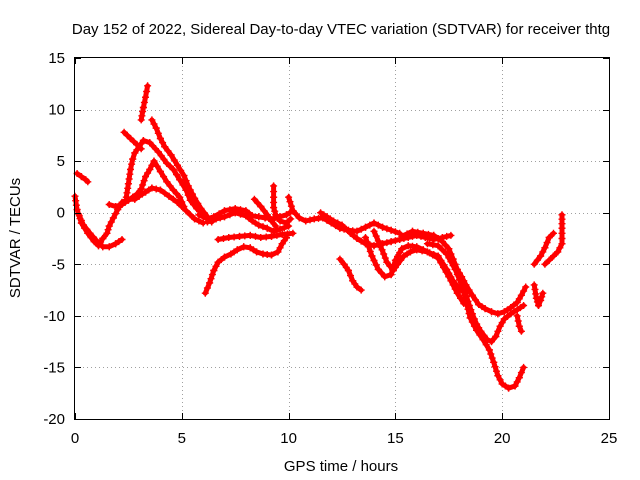  What do you see at coordinates (609, 438) in the screenshot?
I see `x-tick-label: 25` at bounding box center [609, 438].